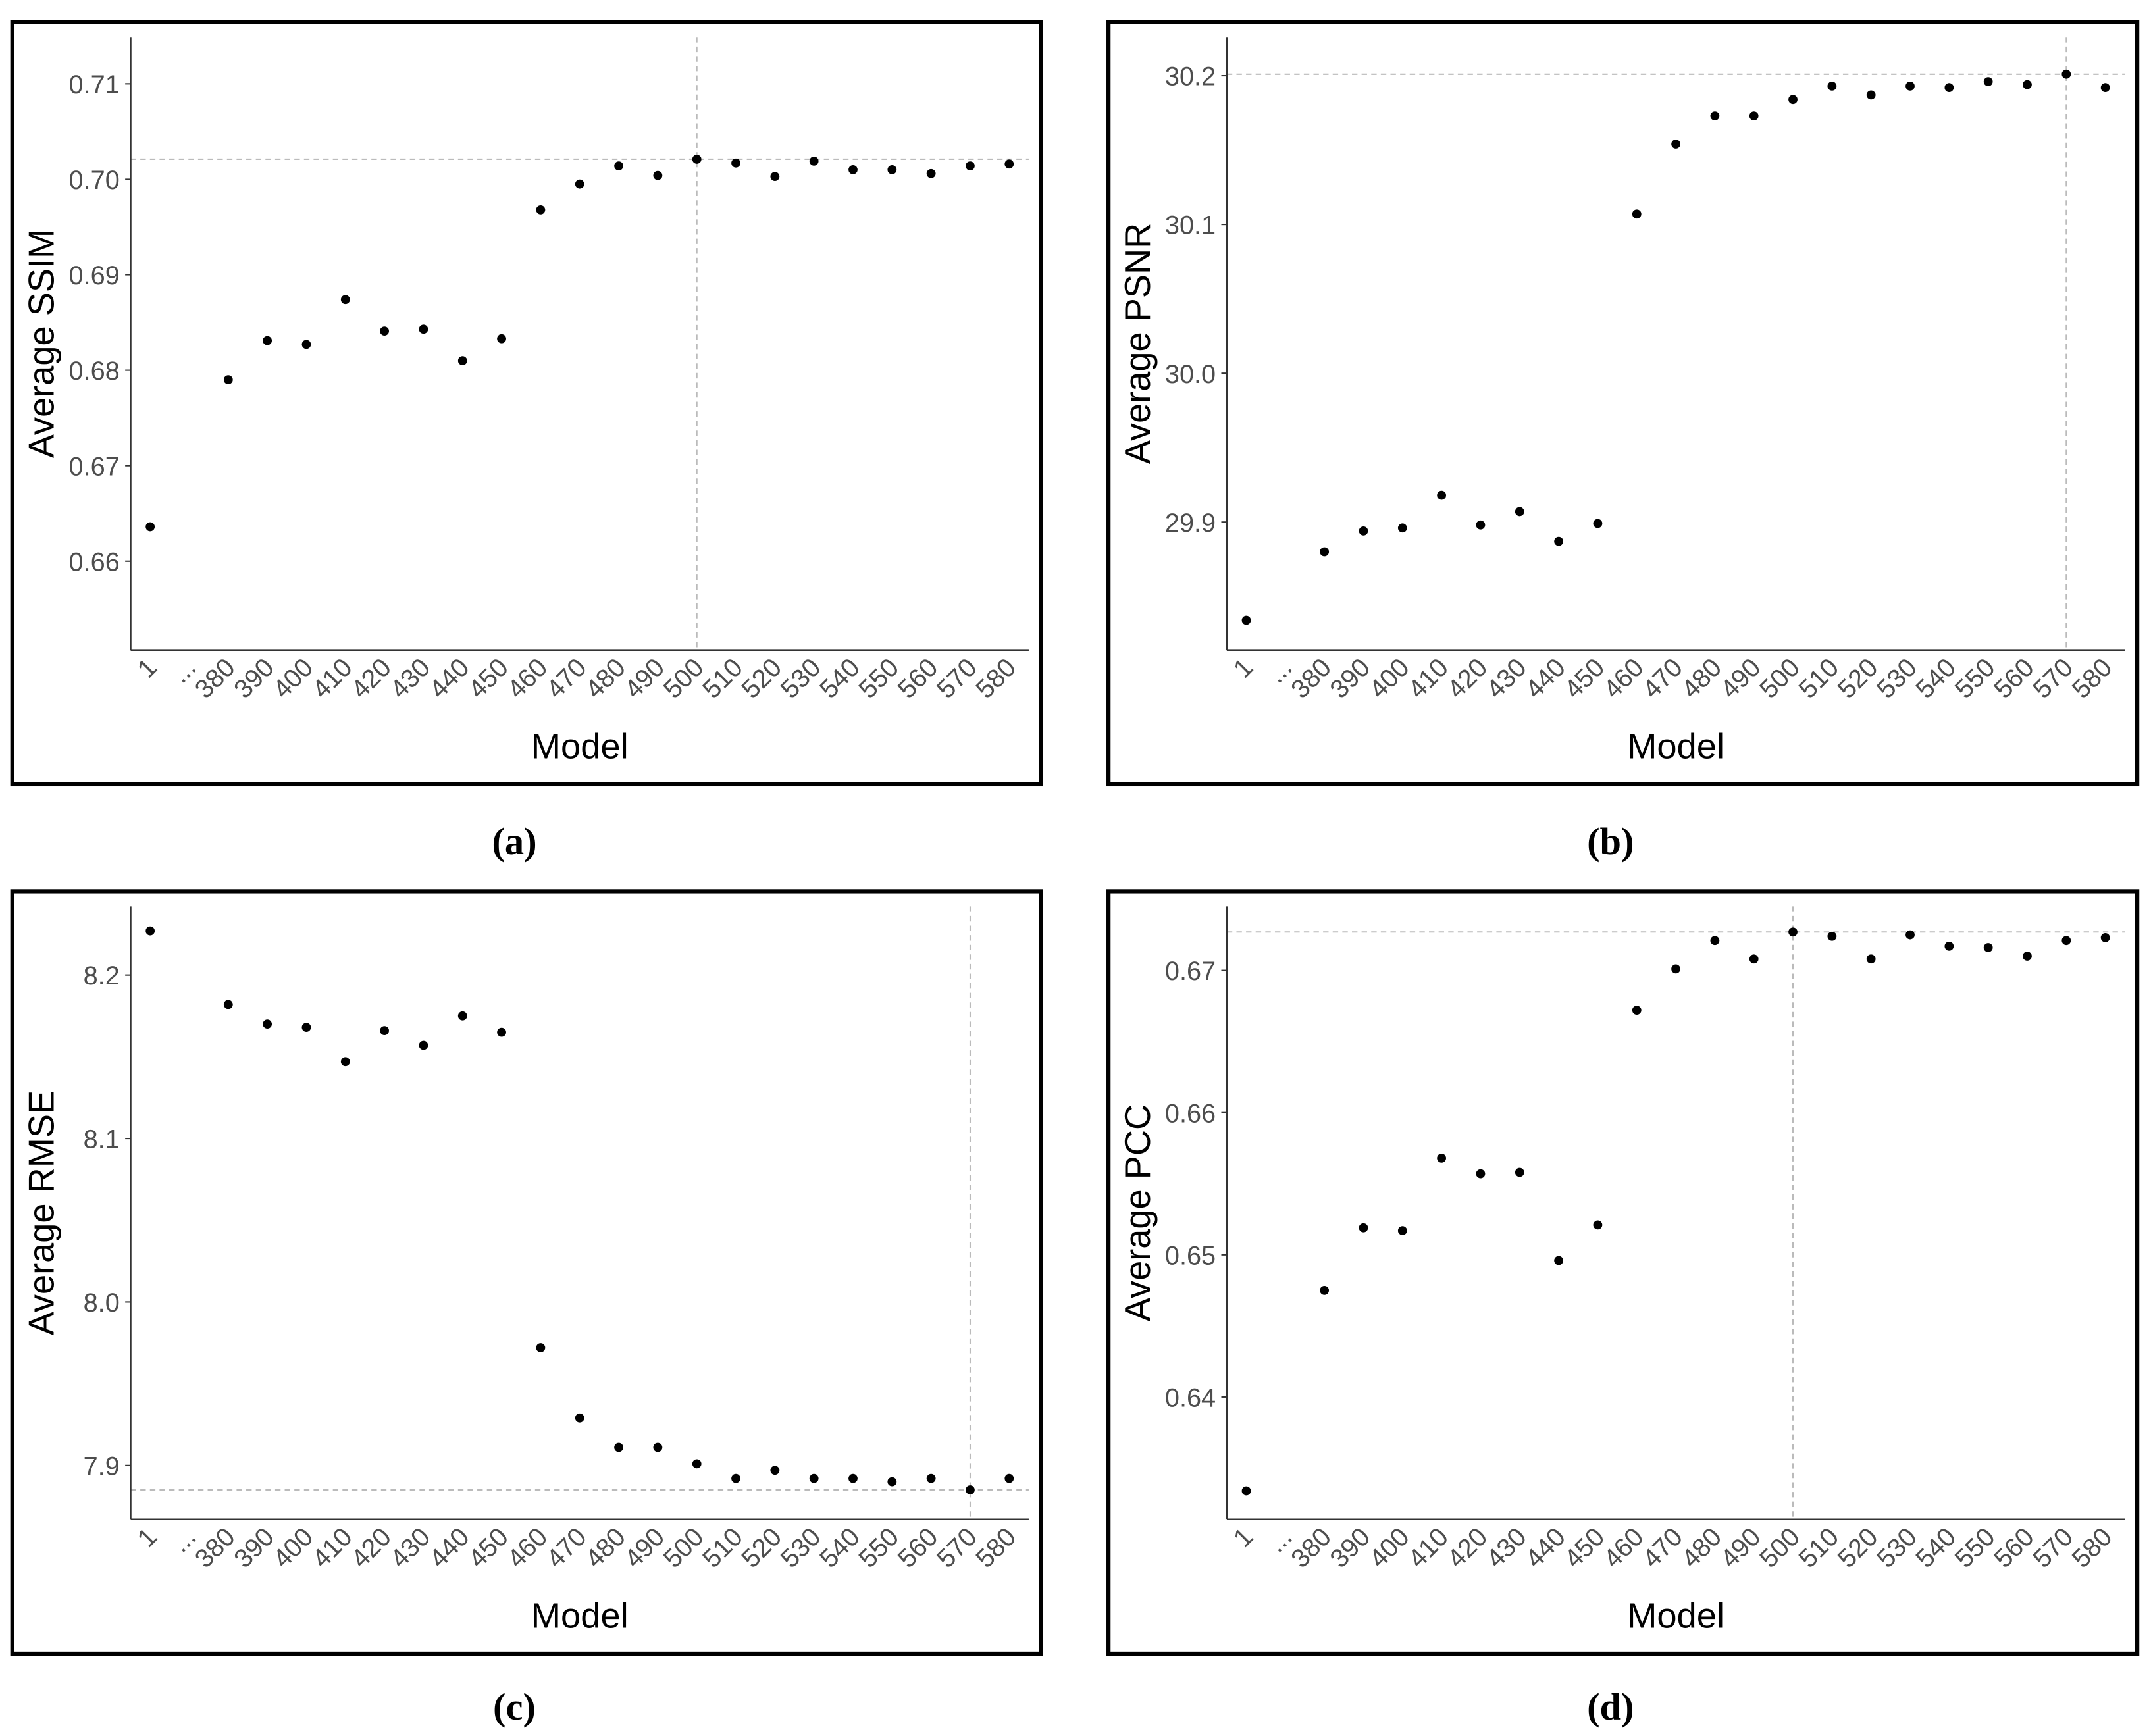  What do you see at coordinates (514, 842) in the screenshot?
I see `caption: (a)` at bounding box center [514, 842].